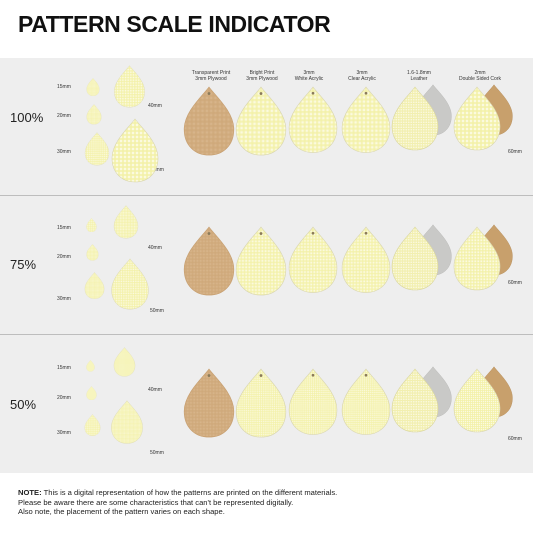 The width and height of the screenshot is (533, 533). I want to click on material-line2: Clear Acrylic, so click(362, 79).